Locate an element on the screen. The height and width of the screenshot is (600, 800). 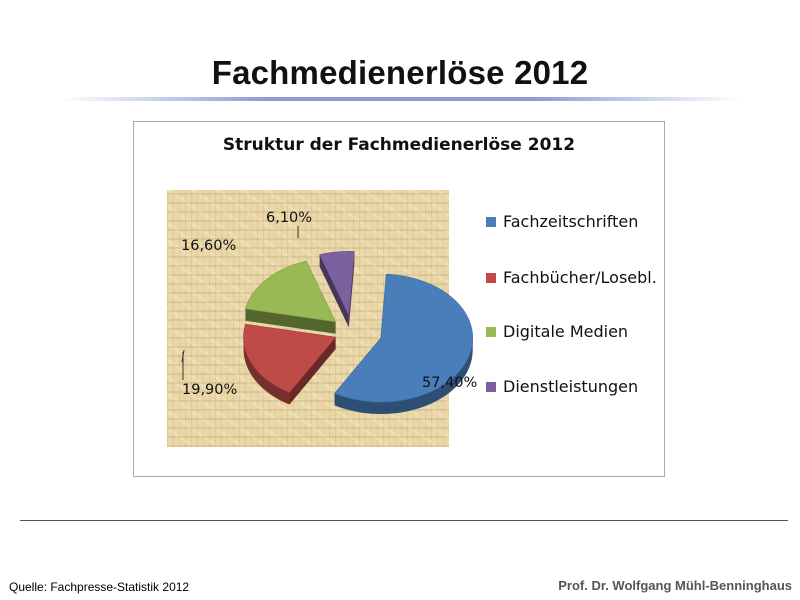
slice-fachzeitschriften-rim is located at coordinates (403, 376).